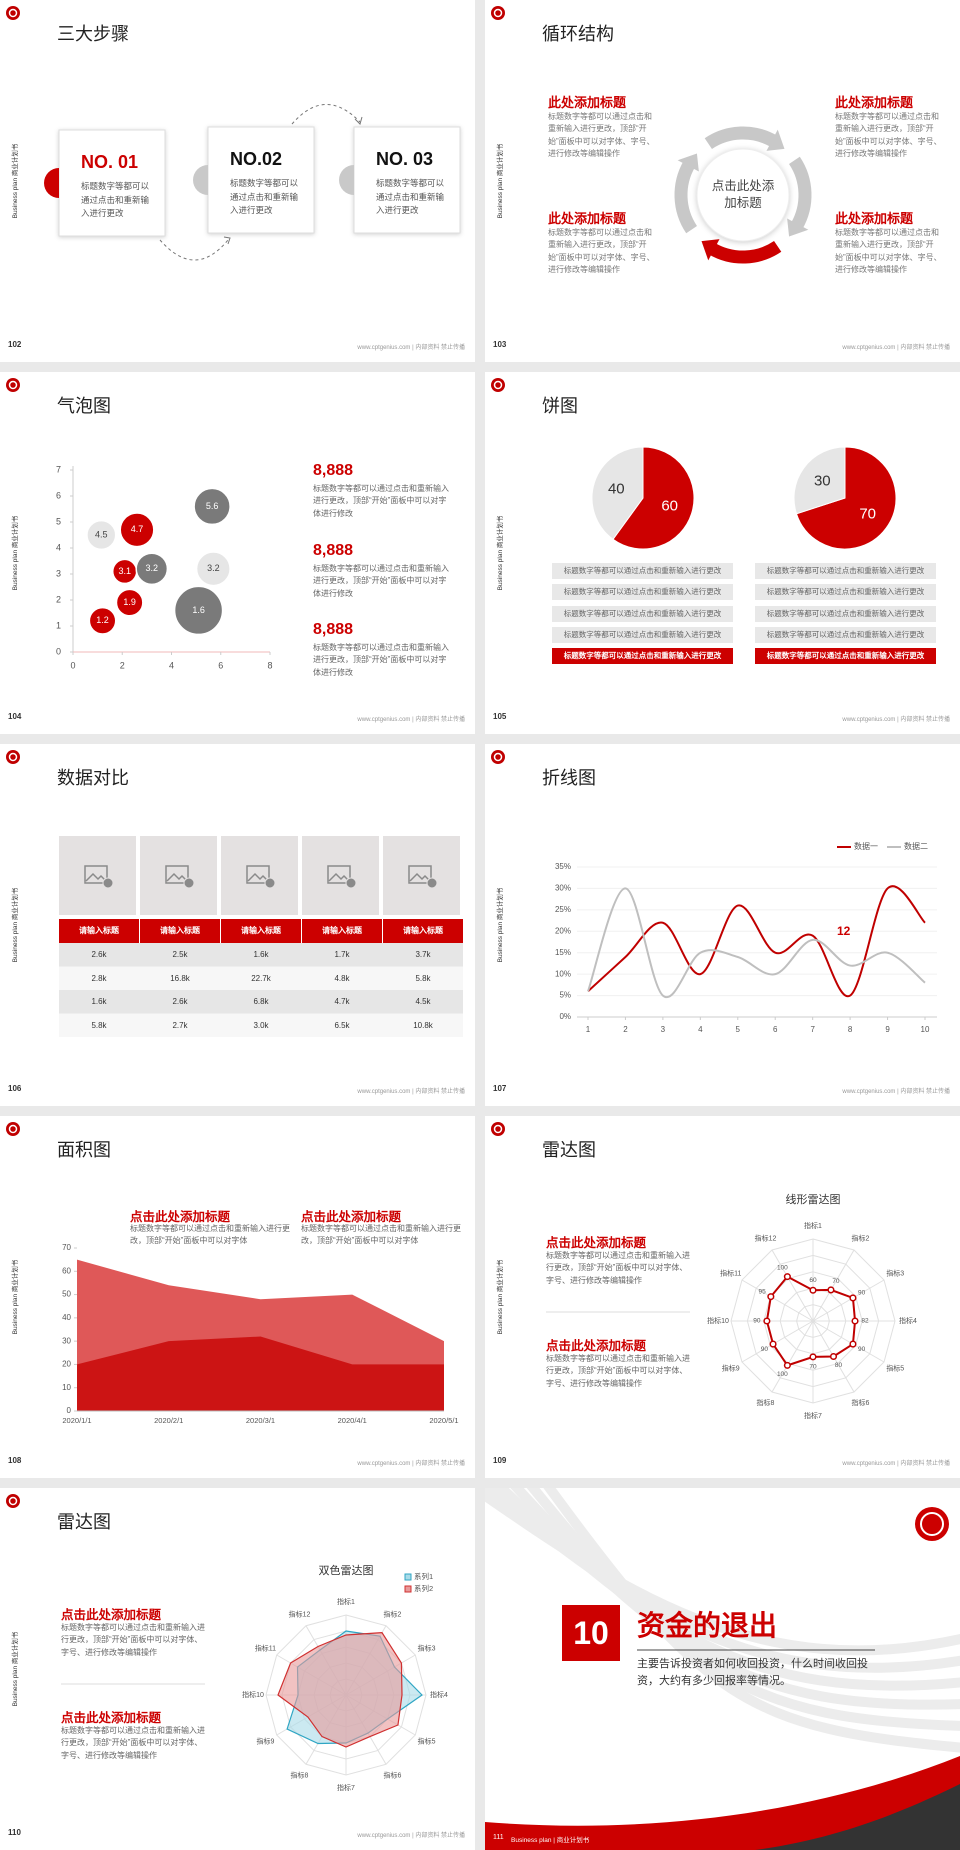  What do you see at coordinates (861, 1238) in the screenshot?
I see `radar-category: 指标2` at bounding box center [861, 1238].